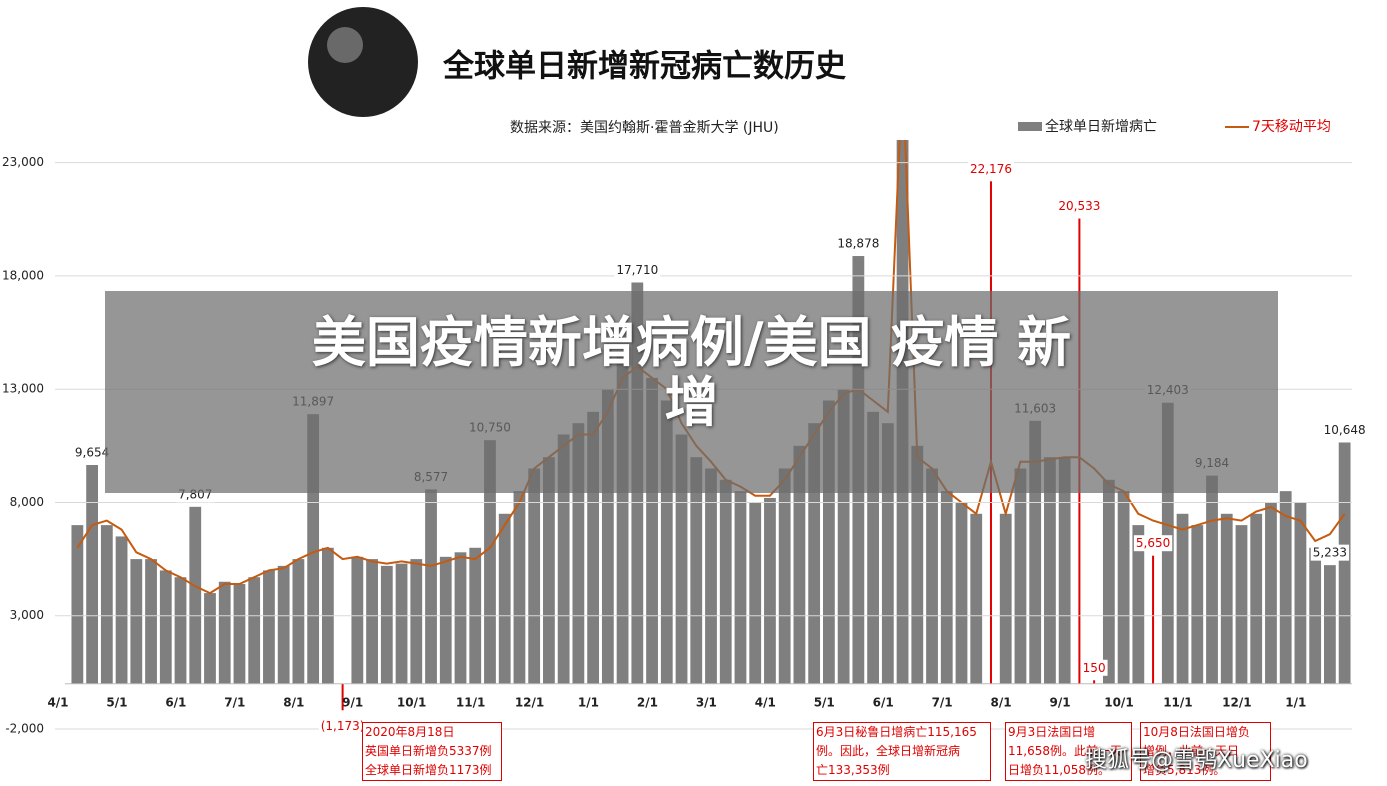  What do you see at coordinates (410, 732) in the screenshot?
I see `note-line: 2020年8月18日` at bounding box center [410, 732].